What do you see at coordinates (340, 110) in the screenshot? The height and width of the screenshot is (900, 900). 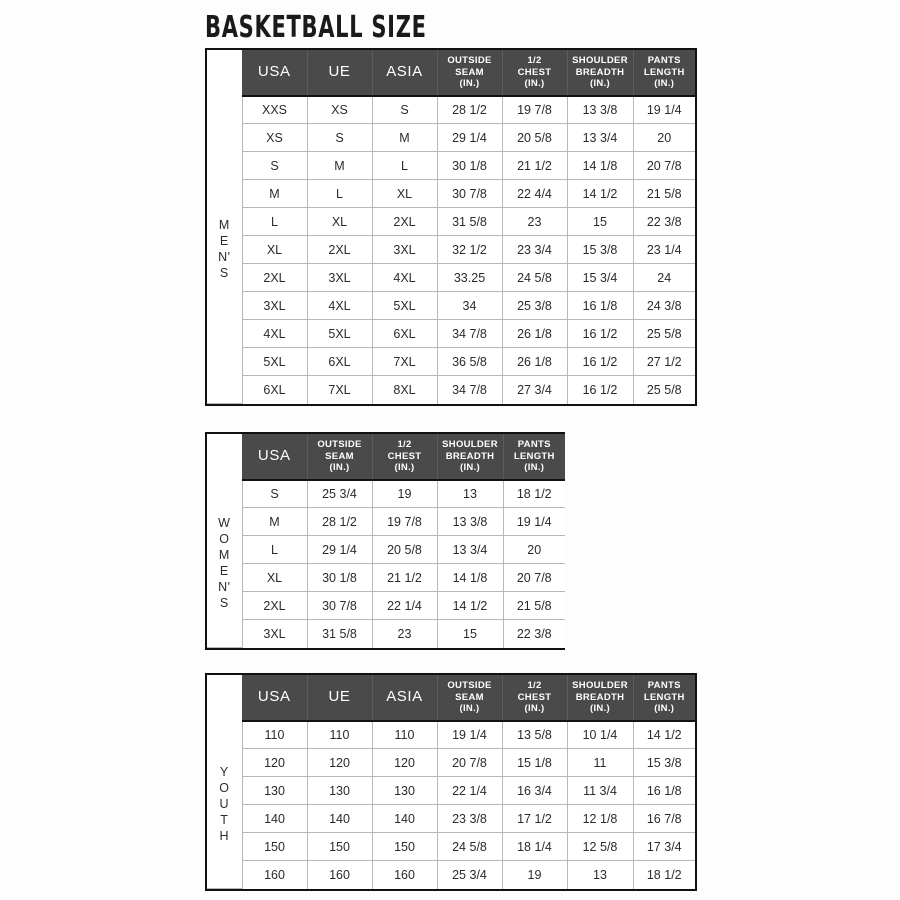 I see `cell-measurement: XS` at bounding box center [340, 110].